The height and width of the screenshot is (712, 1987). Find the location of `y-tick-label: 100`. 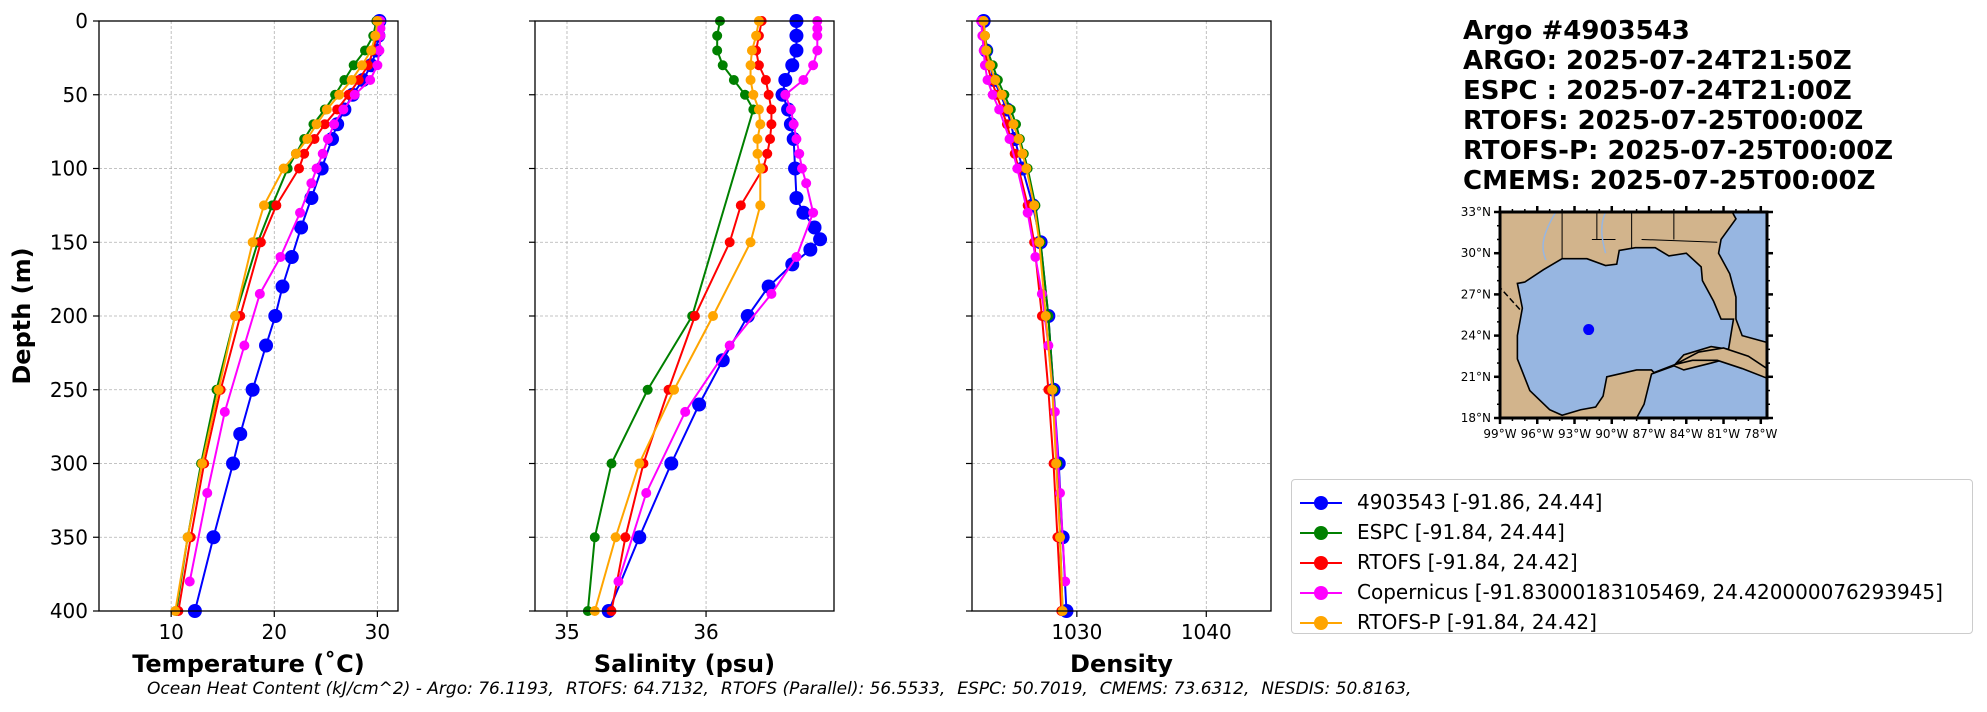

y-tick-label: 100 is located at coordinates (69, 169).